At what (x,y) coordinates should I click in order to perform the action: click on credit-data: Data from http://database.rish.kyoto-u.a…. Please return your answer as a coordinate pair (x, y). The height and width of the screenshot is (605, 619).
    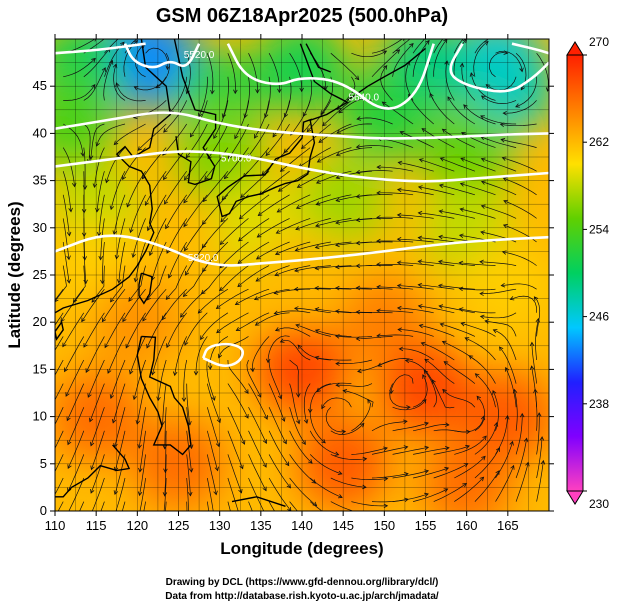
    Looking at the image, I should click on (302, 596).